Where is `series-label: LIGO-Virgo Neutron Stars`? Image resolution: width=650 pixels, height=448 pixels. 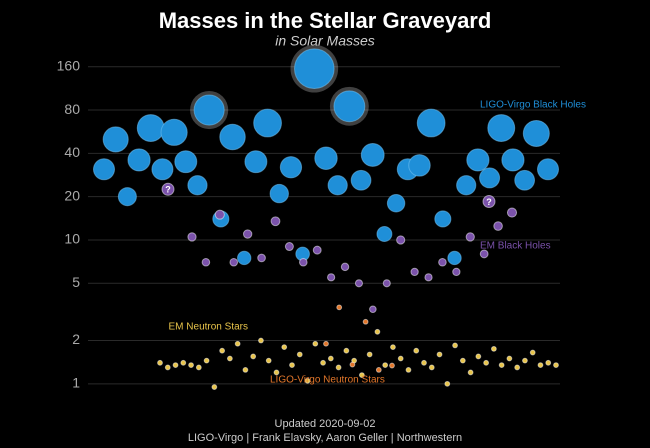
series-label: LIGO-Virgo Neutron Stars is located at coordinates (327, 380).